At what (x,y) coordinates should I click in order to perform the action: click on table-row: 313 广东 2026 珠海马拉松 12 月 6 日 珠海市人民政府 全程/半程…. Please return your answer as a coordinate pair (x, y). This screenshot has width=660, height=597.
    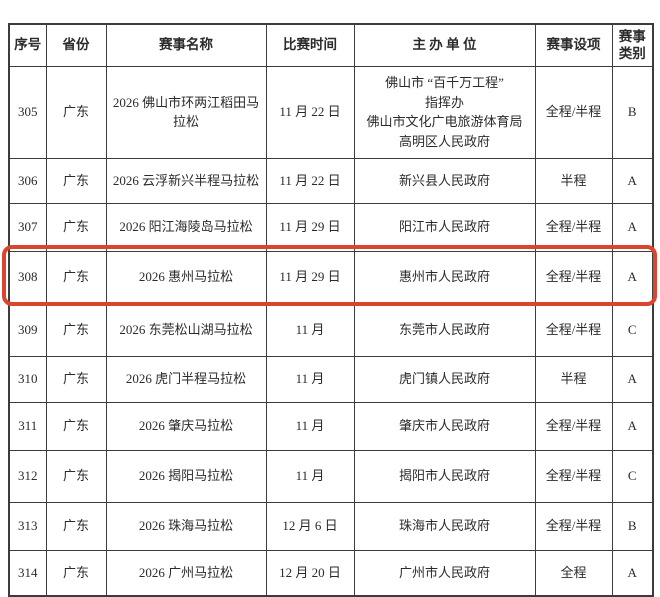
    Looking at the image, I should click on (331, 526).